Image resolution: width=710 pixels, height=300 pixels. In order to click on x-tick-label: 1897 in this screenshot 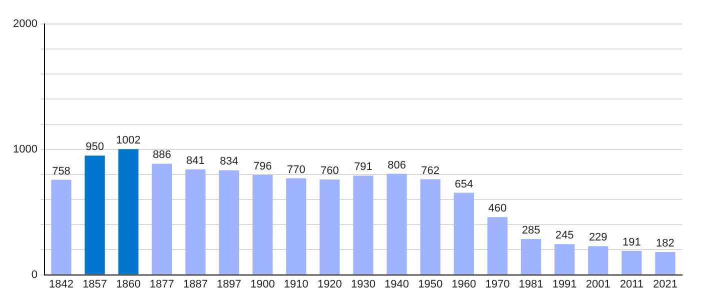, I will do `click(229, 284)`.